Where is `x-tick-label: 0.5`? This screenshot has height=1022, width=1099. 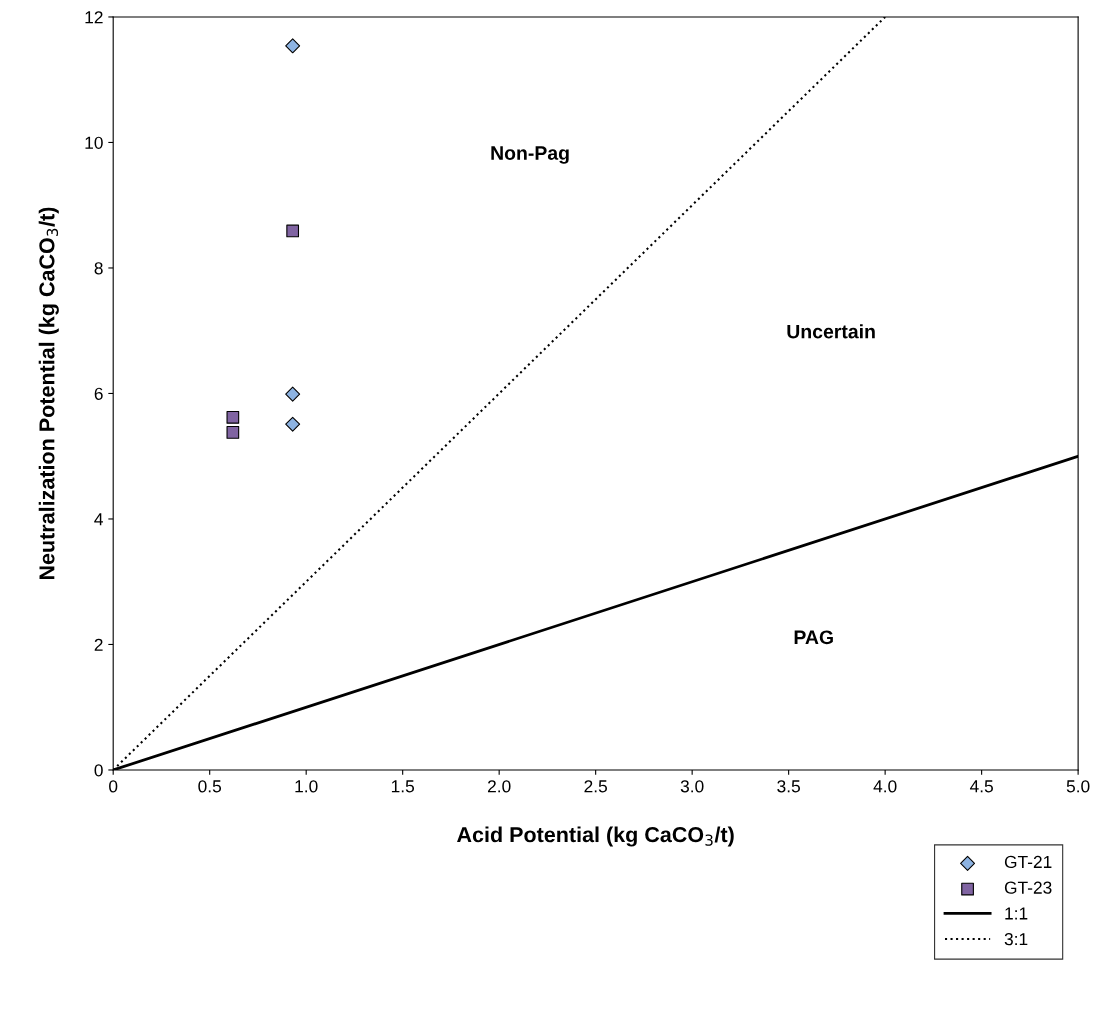
x-tick-label: 0.5 is located at coordinates (210, 786).